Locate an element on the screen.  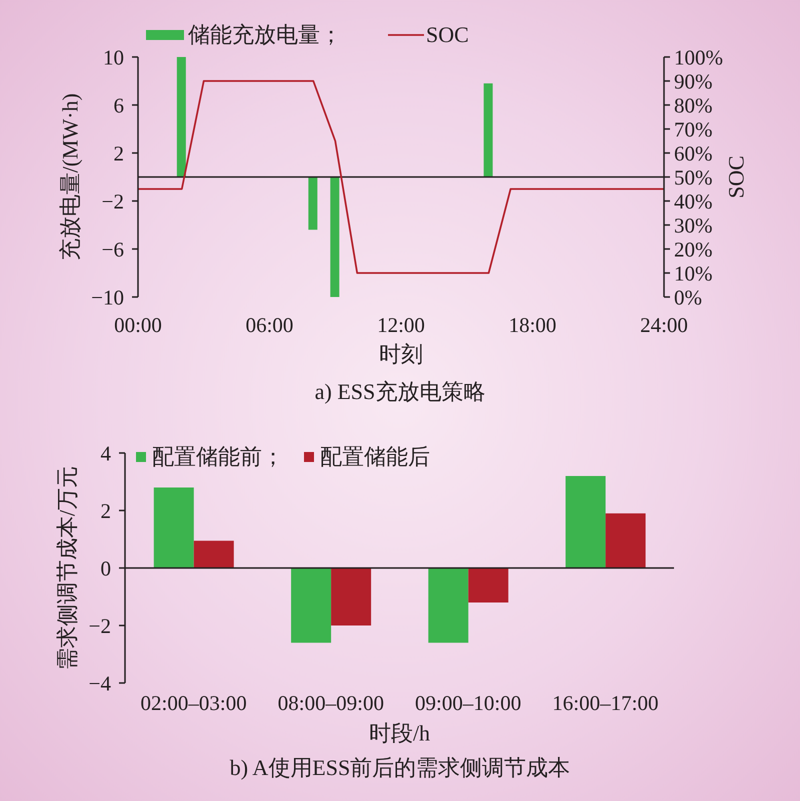
x-tick-label: 24:00 is located at coordinates (664, 324).